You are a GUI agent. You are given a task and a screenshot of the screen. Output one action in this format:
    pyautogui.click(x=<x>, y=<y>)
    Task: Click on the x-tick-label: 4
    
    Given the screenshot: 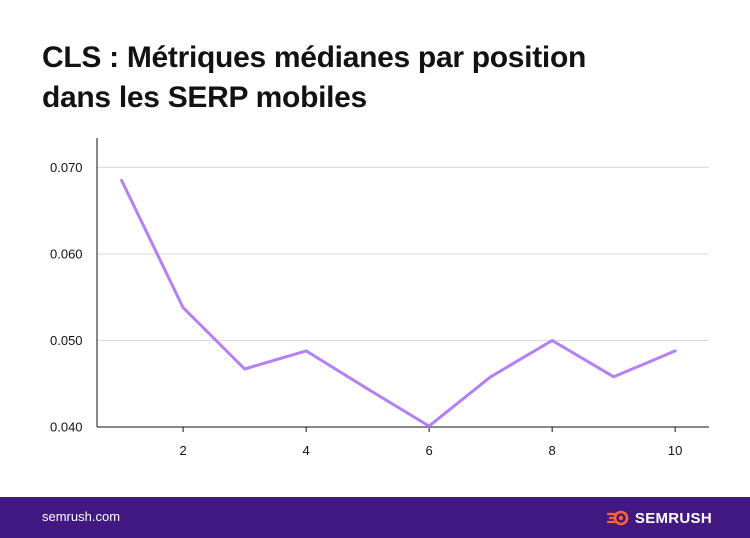 What is the action you would take?
    pyautogui.click(x=306, y=450)
    